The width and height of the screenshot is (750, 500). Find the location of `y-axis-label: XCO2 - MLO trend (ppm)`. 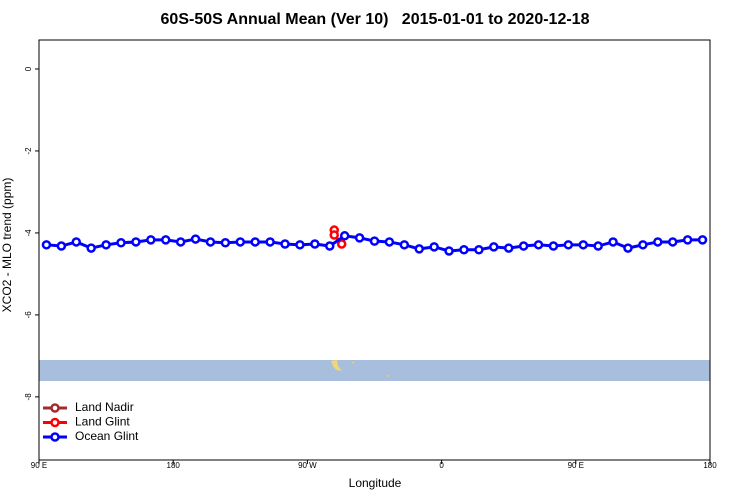

y-axis-label: XCO2 - MLO trend (ppm) is located at coordinates (7, 245).